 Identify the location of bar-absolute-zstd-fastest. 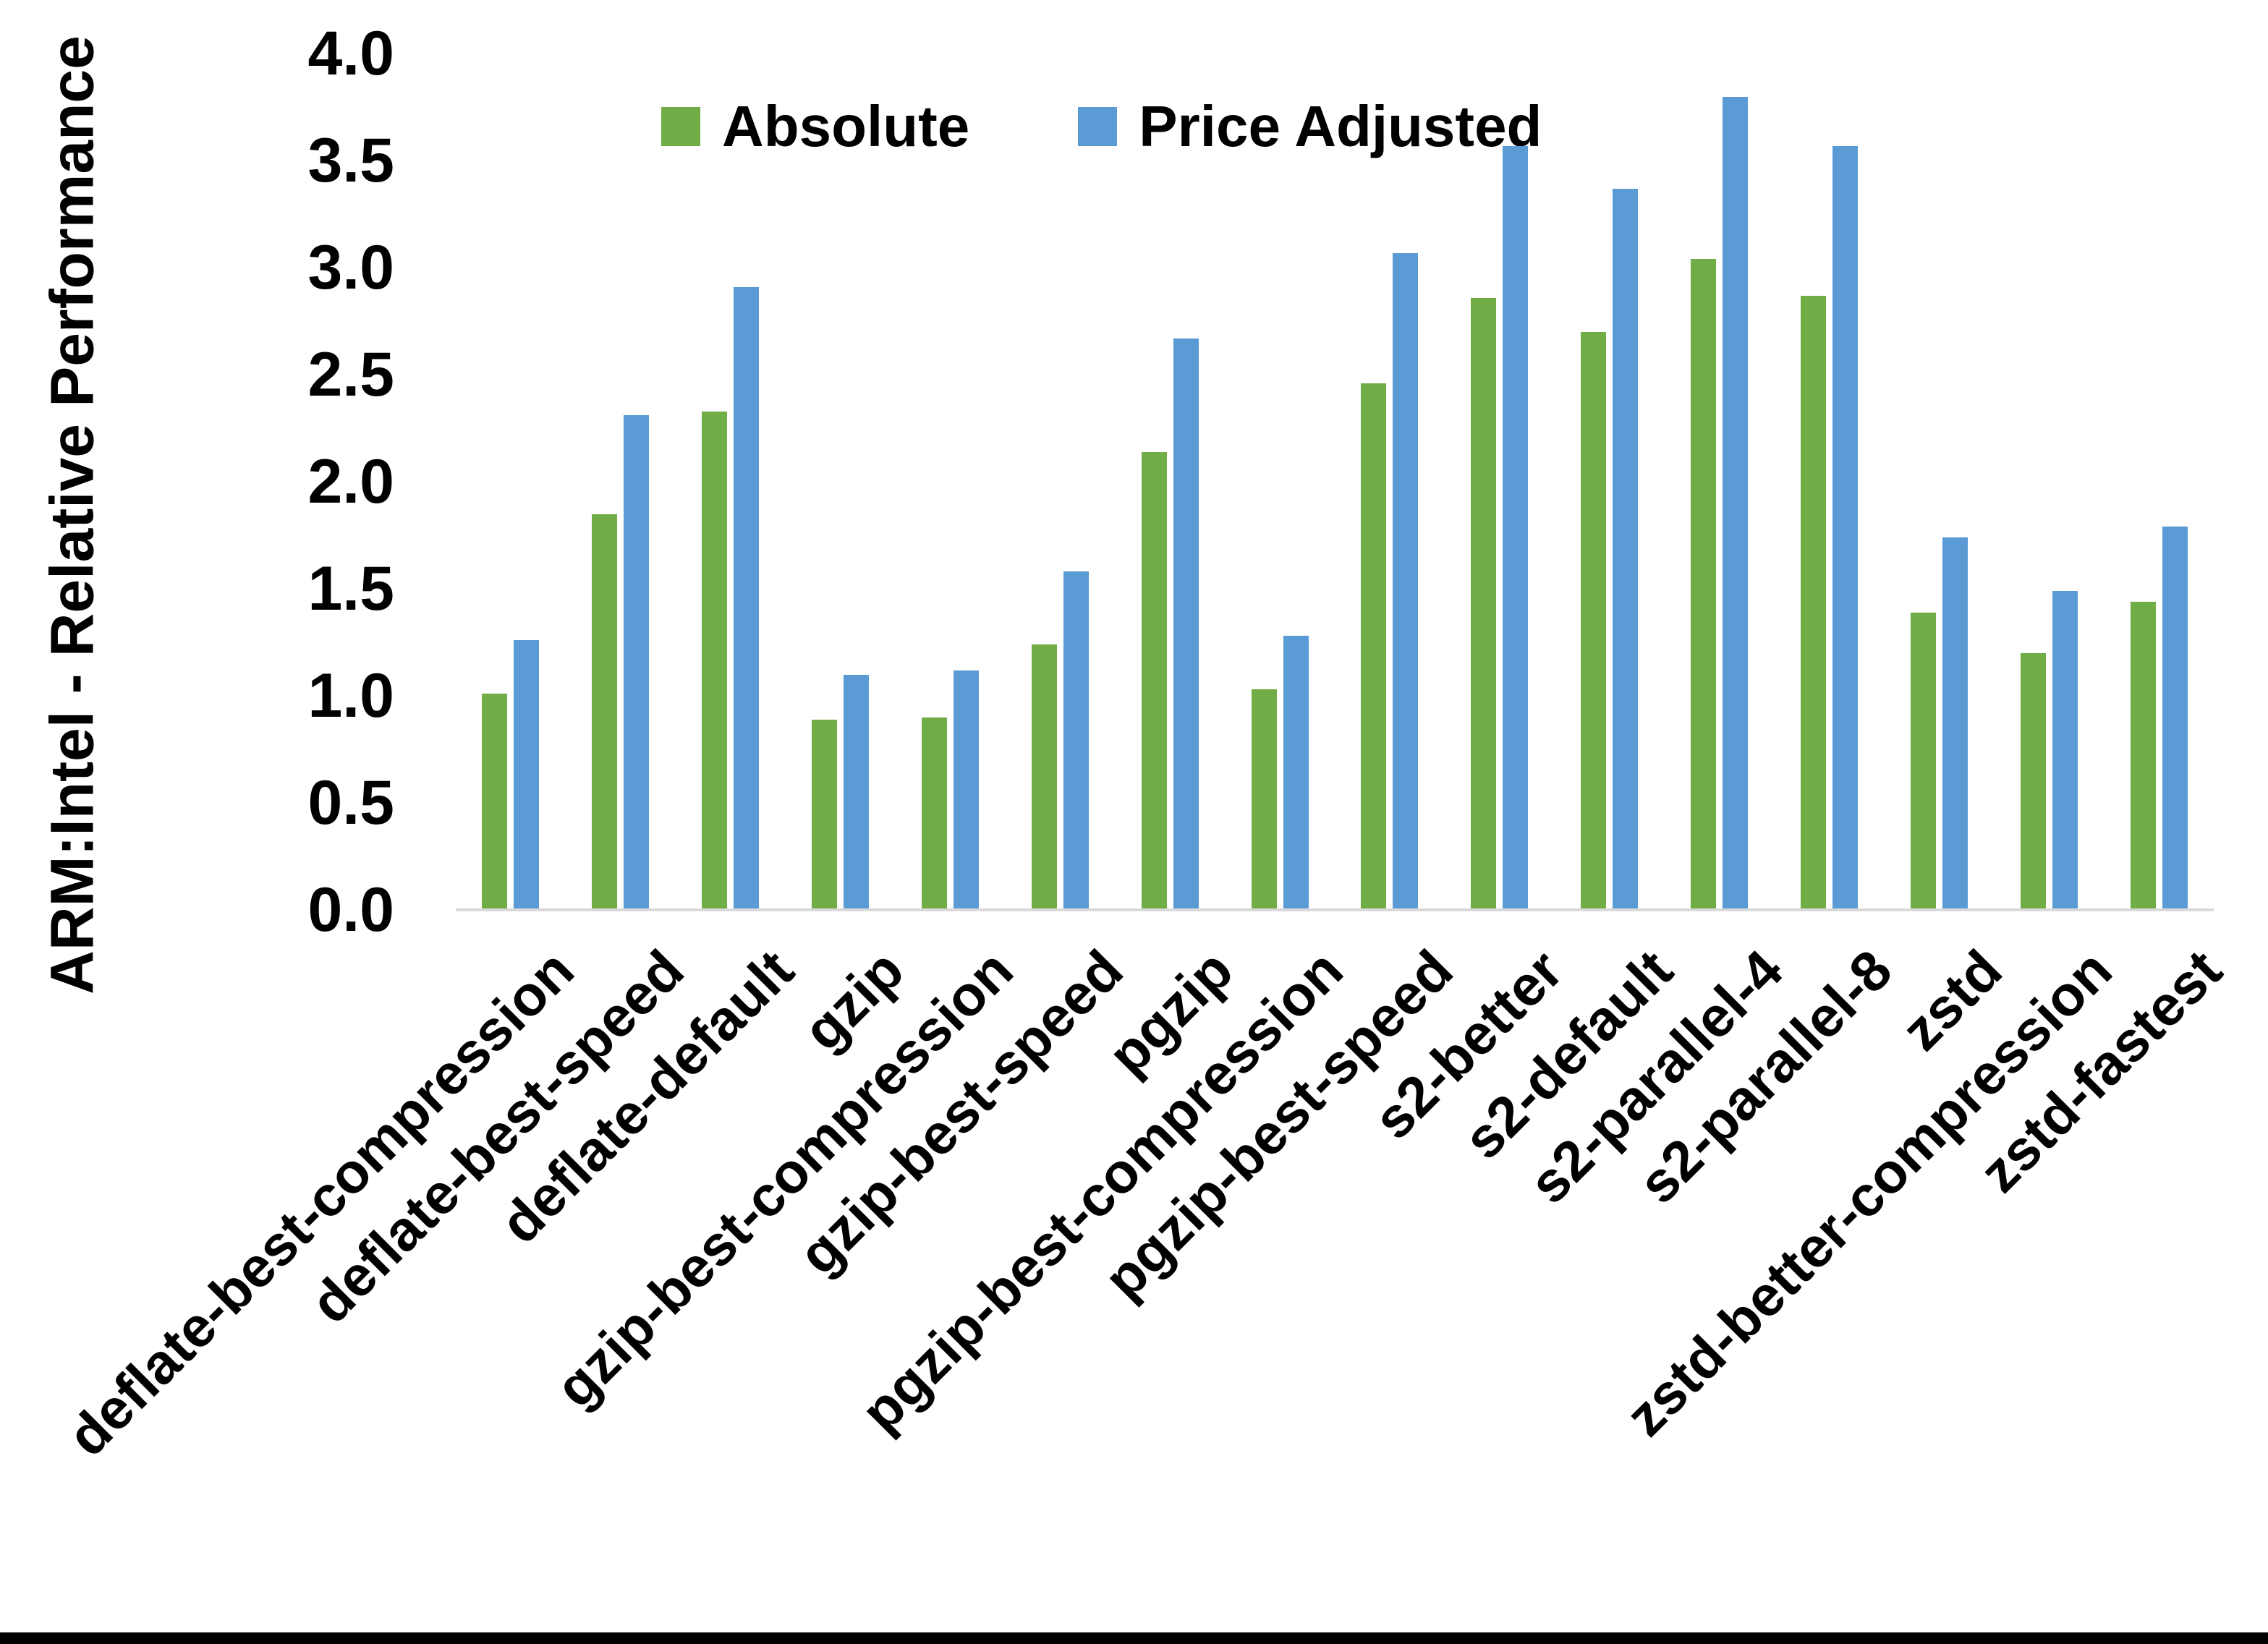
(2143, 755).